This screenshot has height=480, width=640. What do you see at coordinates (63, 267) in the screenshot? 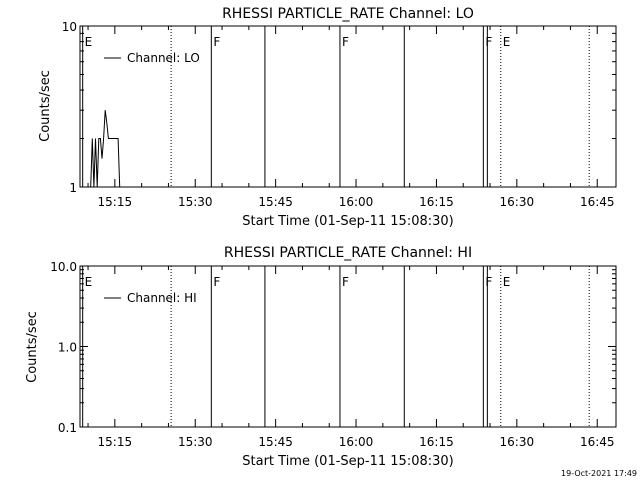
I see `y-tick-label: 10.0` at bounding box center [63, 267].